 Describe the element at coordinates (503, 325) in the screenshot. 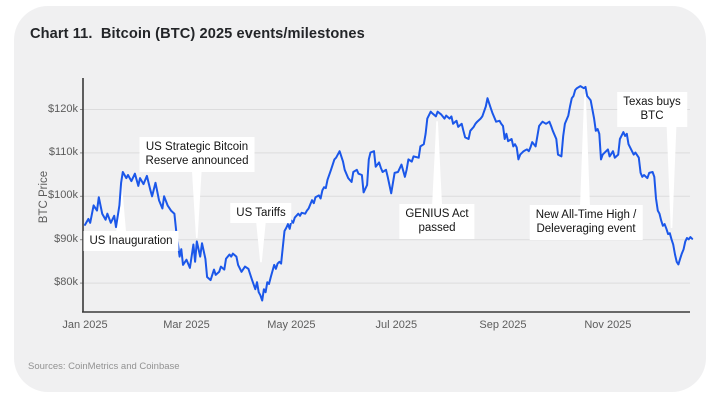

I see `x-tick-label: Sep 2025` at that location.